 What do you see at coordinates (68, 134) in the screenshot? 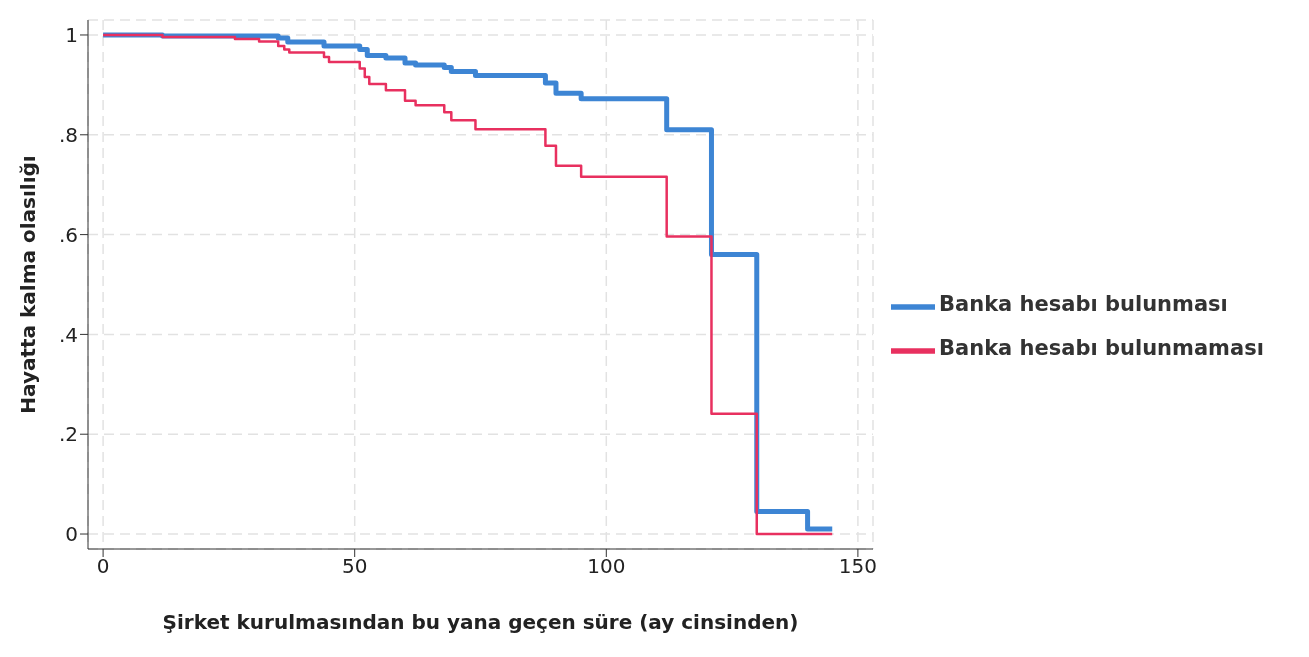
I see `y-tick-label: .8` at bounding box center [68, 134].